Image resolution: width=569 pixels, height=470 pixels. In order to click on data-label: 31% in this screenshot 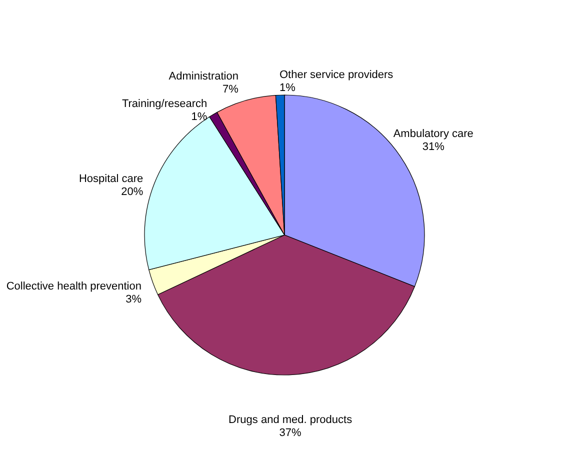, I will do `click(433, 146)`.